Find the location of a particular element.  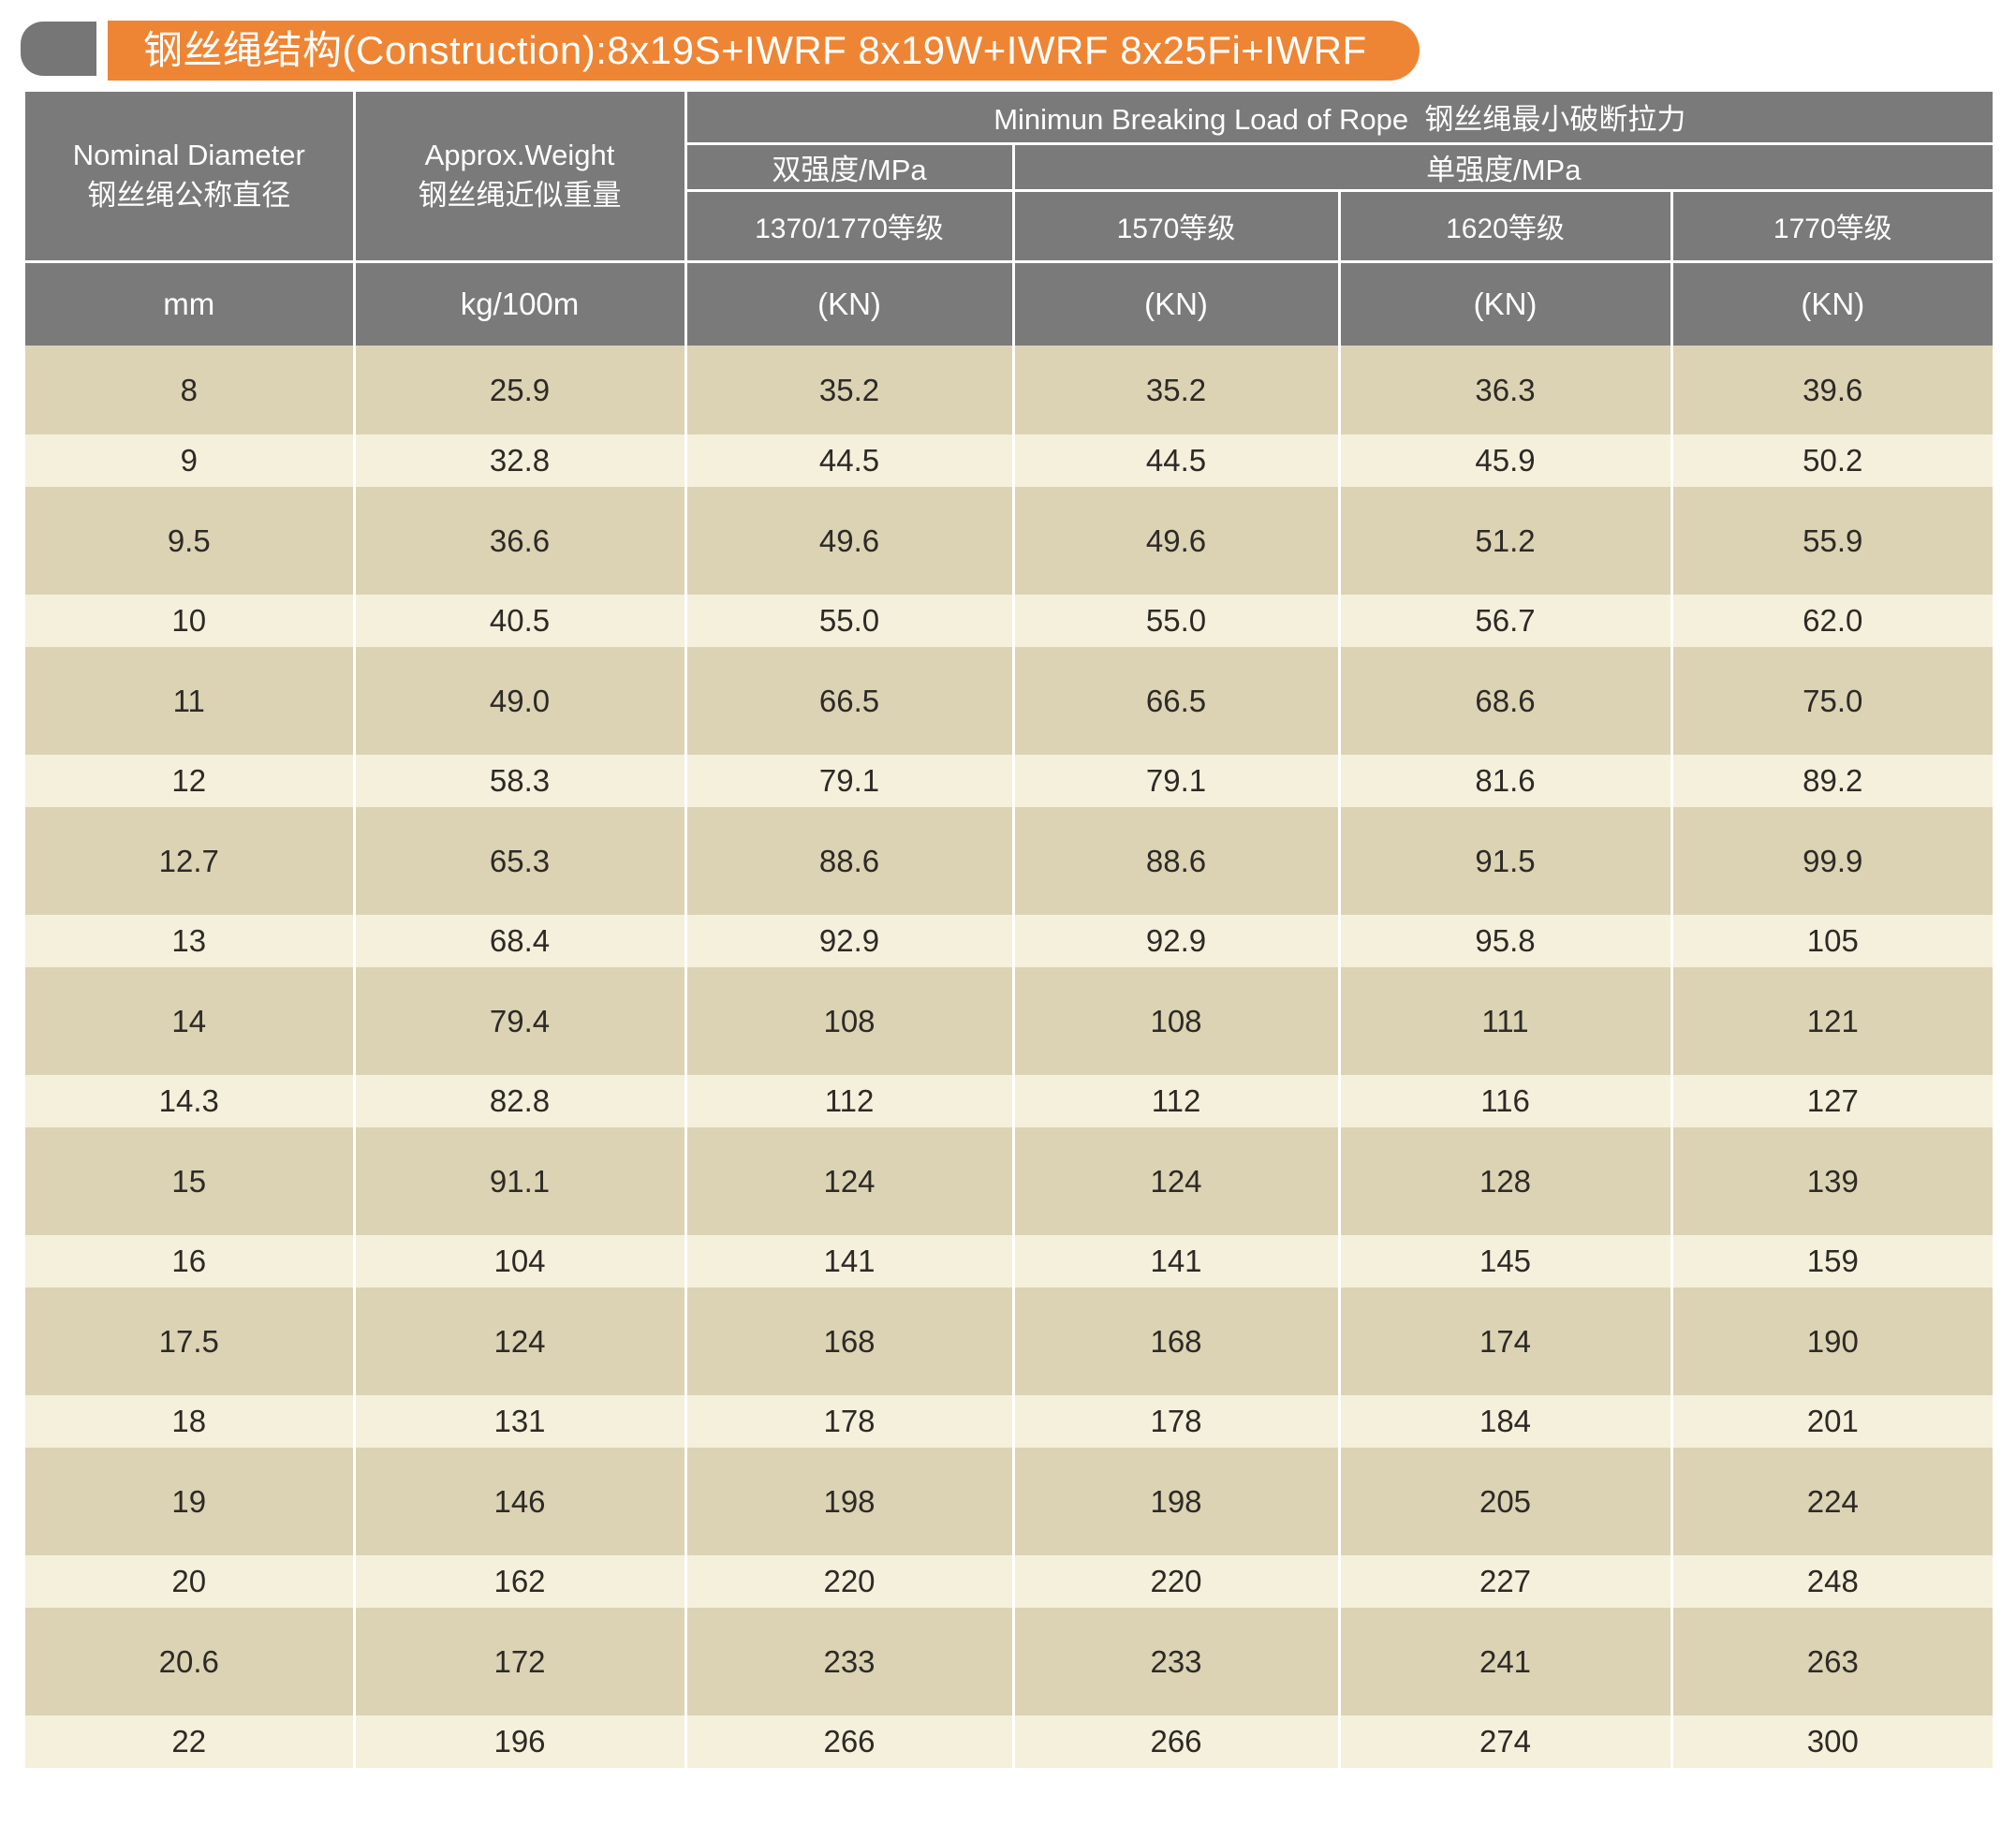

header-row-grades: 1370/1770等级 1570等级 1620等级 1770等级 is located at coordinates (1010, 226).